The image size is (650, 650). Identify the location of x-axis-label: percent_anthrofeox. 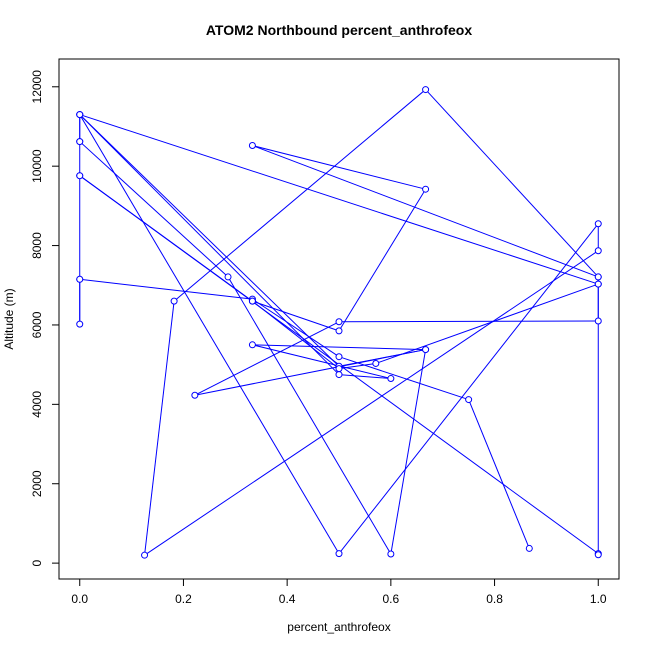
(338, 627).